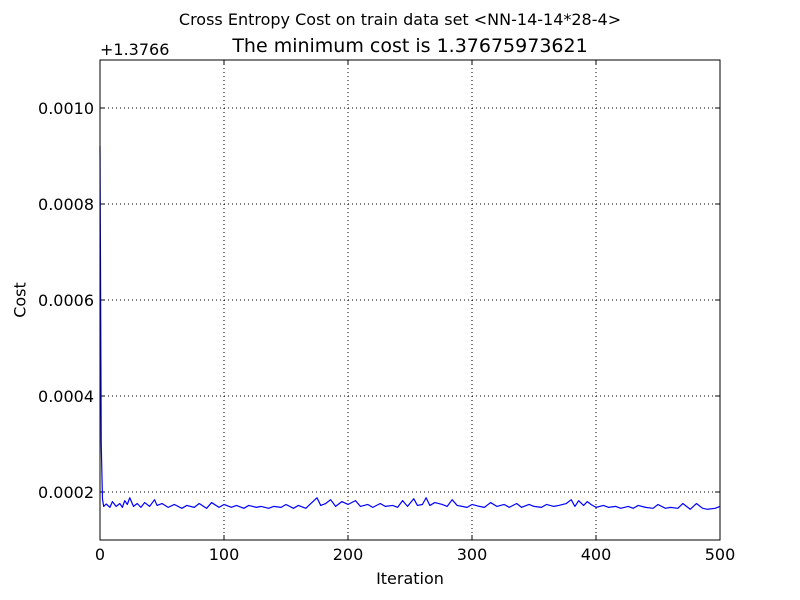  Describe the element at coordinates (410, 46) in the screenshot. I see `chart-title: The minimum cost is 1.37675973621` at that location.